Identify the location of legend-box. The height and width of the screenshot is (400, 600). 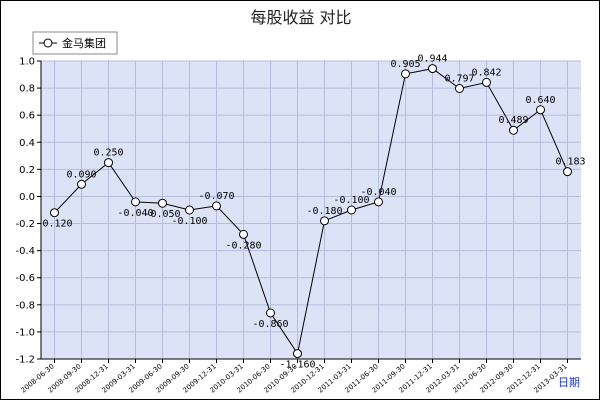
(75, 43).